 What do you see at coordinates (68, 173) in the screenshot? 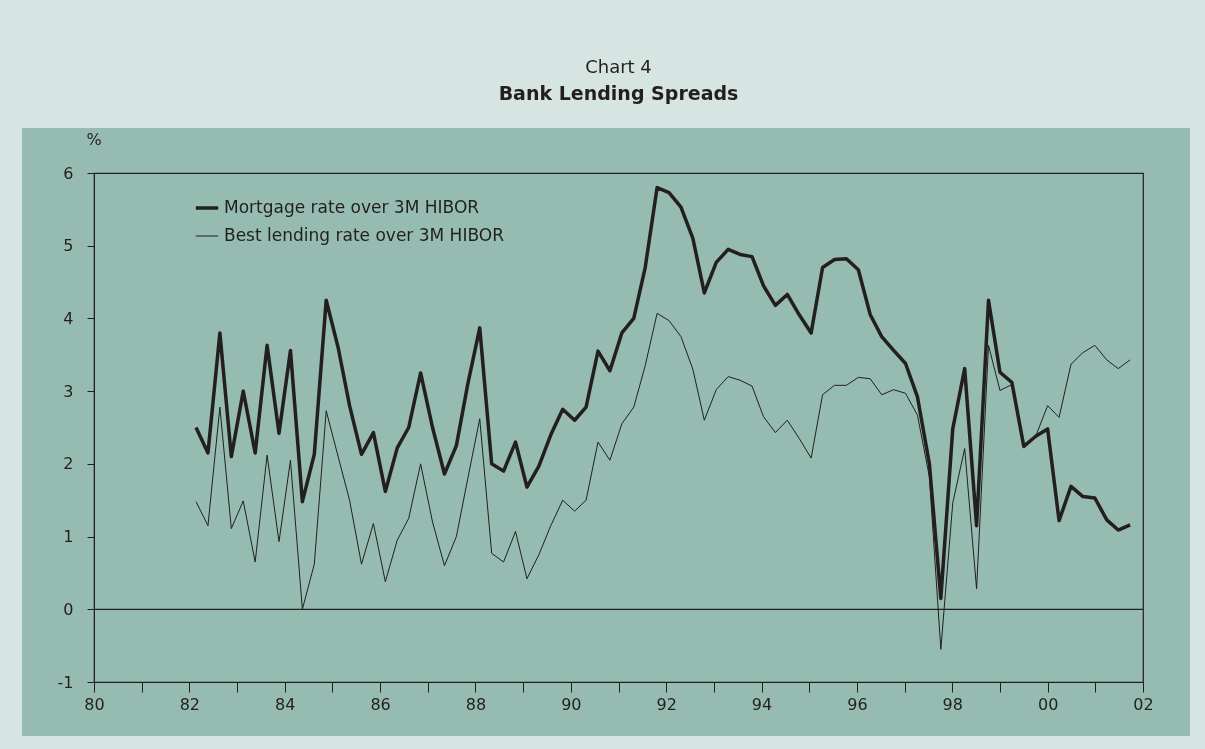
I see `y-tick-label: 6` at bounding box center [68, 173].